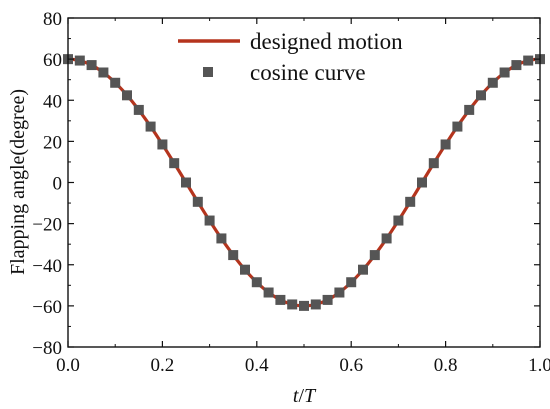  Describe the element at coordinates (301, 396) in the screenshot. I see `x-axis-label-slash: /` at that location.